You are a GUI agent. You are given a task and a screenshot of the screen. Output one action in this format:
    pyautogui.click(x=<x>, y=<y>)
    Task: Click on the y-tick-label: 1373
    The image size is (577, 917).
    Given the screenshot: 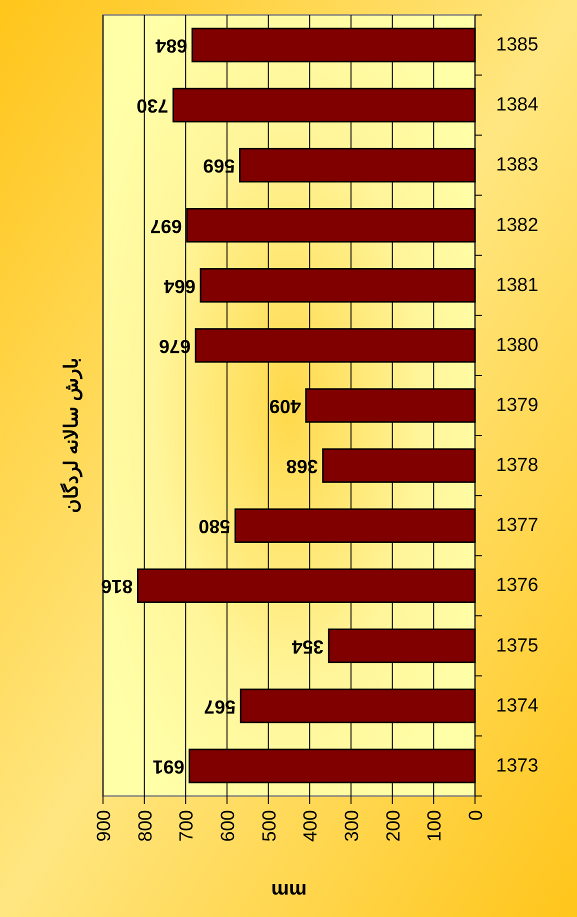 What is the action you would take?
    pyautogui.click(x=517, y=765)
    